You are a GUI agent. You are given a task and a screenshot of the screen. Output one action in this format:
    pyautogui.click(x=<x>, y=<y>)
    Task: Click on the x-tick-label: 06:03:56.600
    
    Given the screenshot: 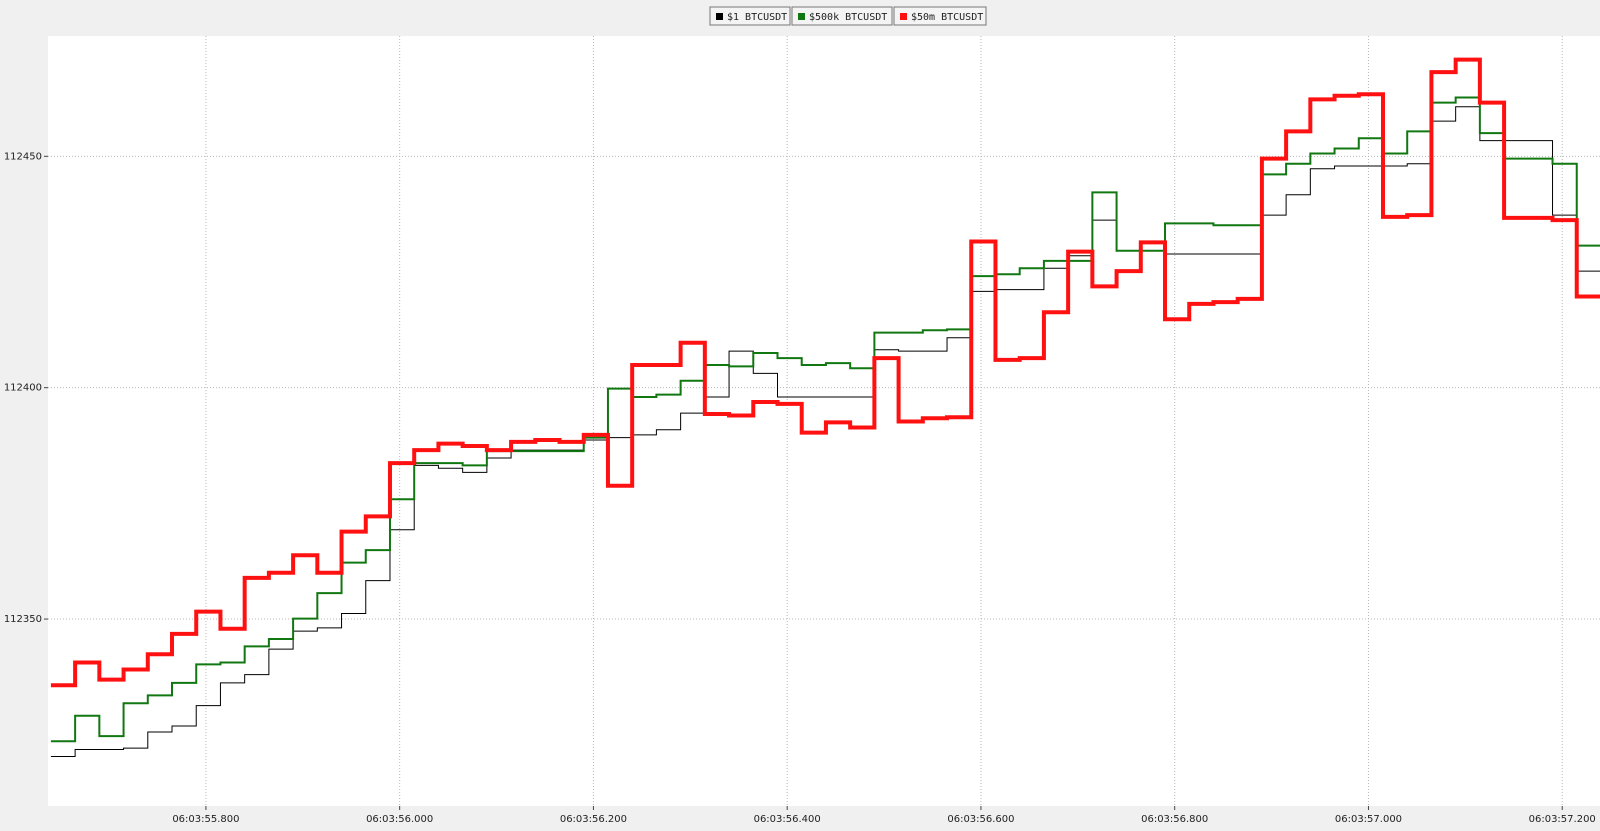 What is the action you would take?
    pyautogui.click(x=980, y=819)
    